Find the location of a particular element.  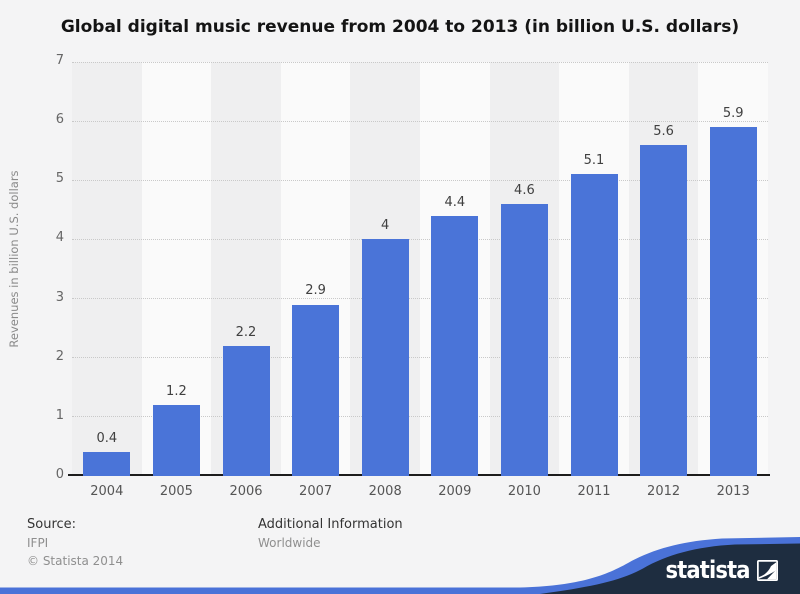

x-axis-line is located at coordinates (419, 475).